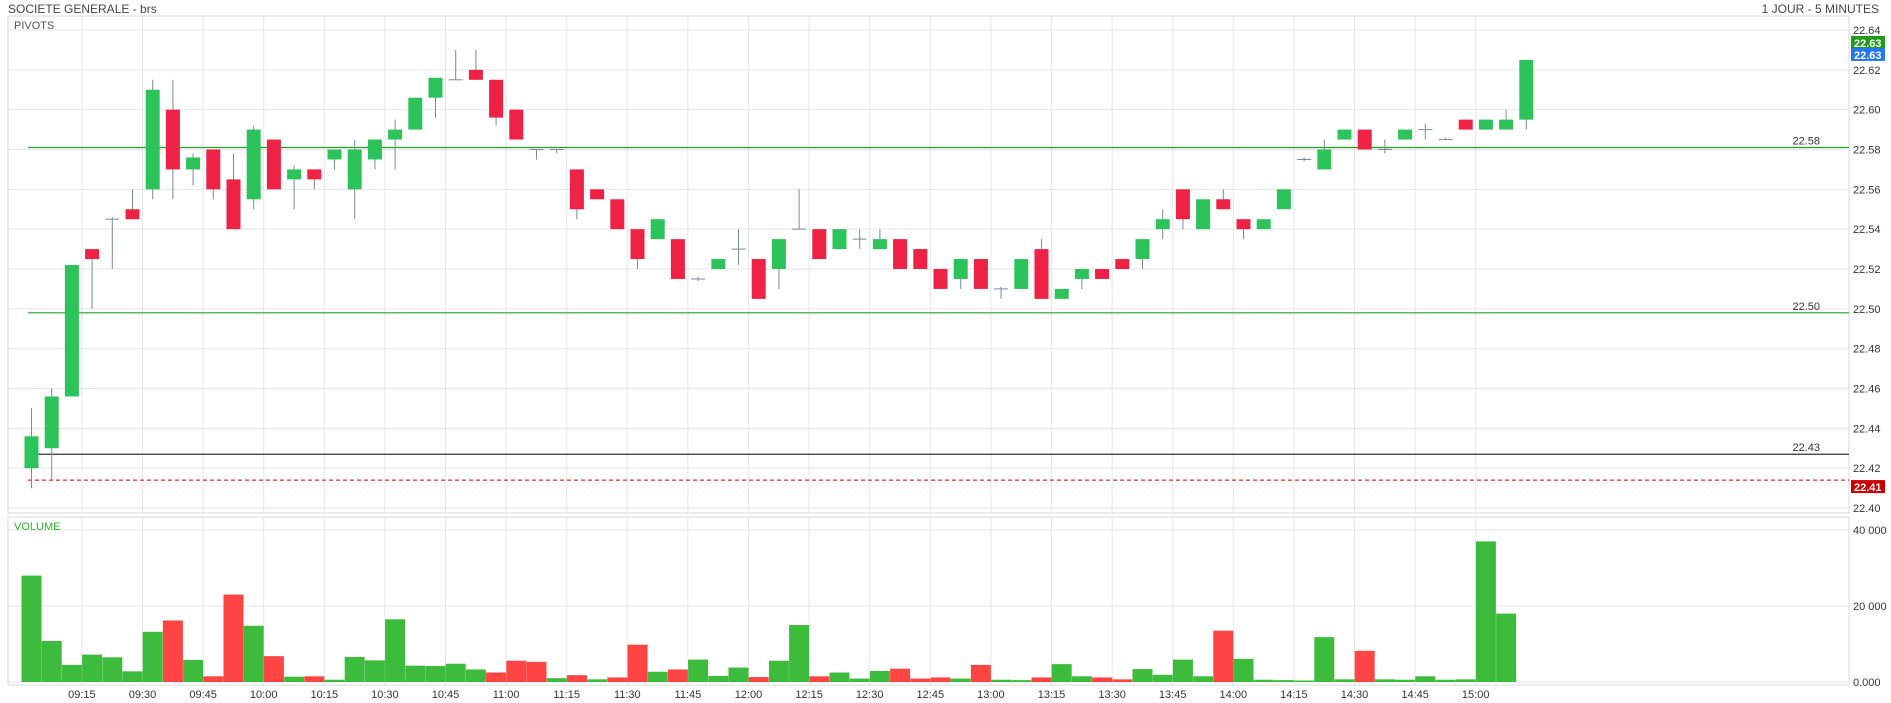 The image size is (1891, 703). I want to click on price-tick-label: 22.54, so click(1867, 230).